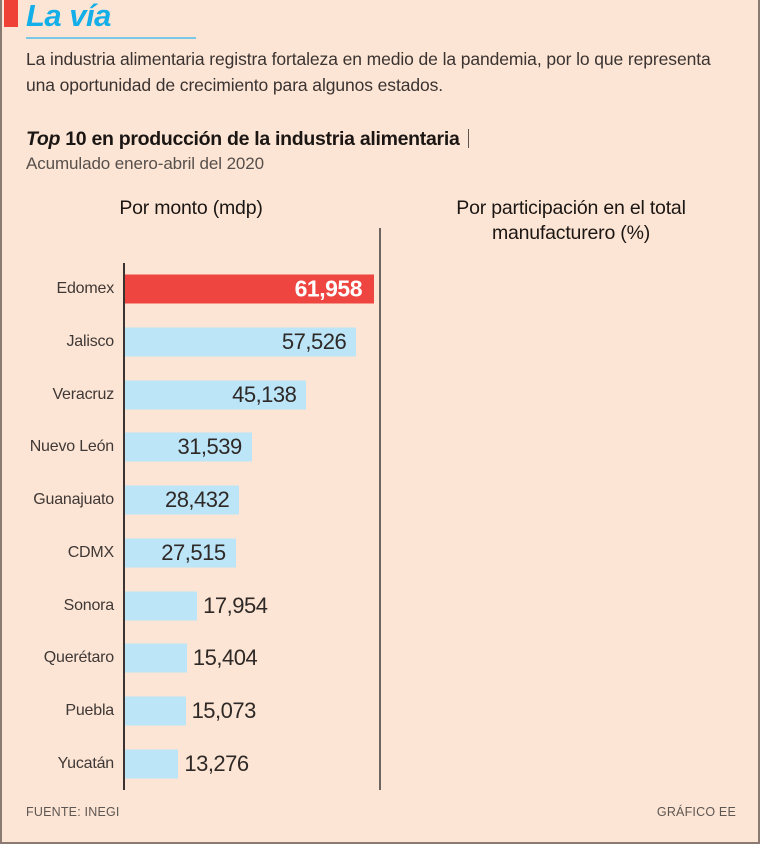 This screenshot has width=760, height=844. I want to click on bar-category-label: Guanajuato, so click(73, 500).